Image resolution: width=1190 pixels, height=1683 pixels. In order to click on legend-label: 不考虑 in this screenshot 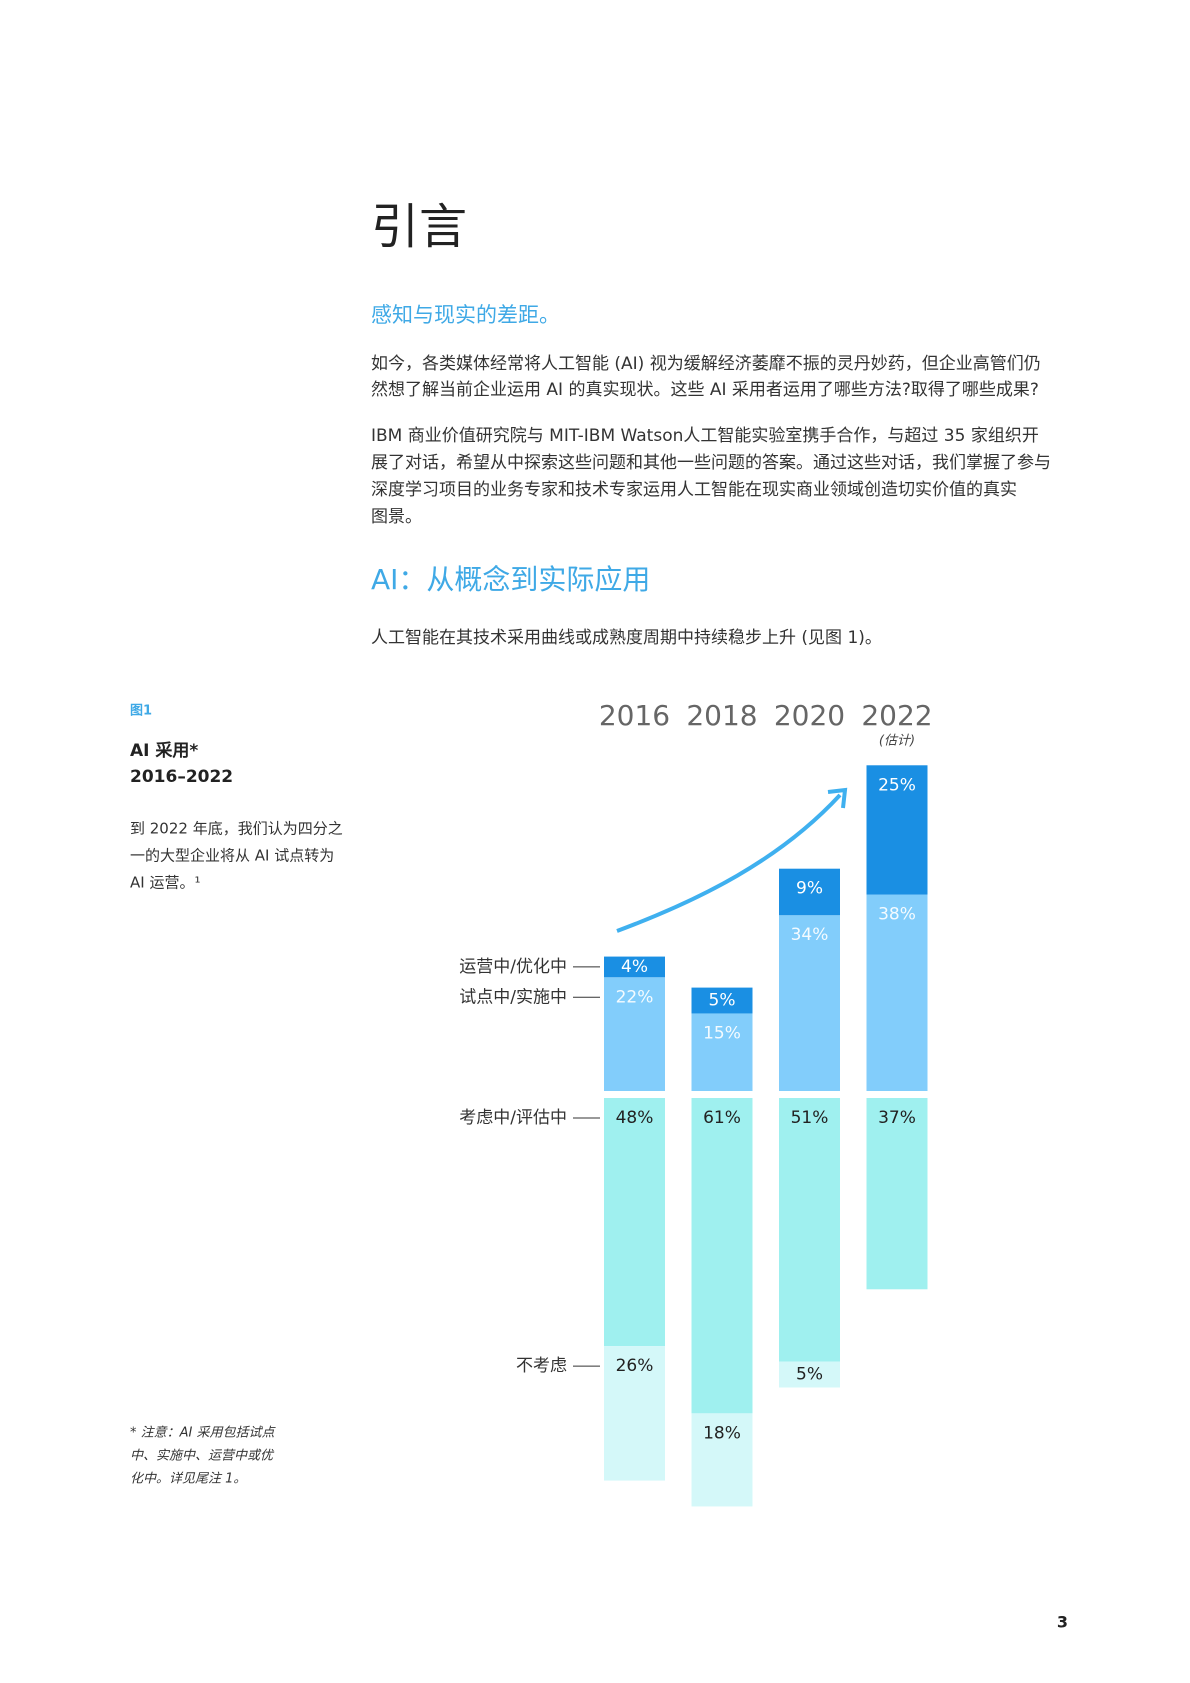, I will do `click(541, 1366)`.